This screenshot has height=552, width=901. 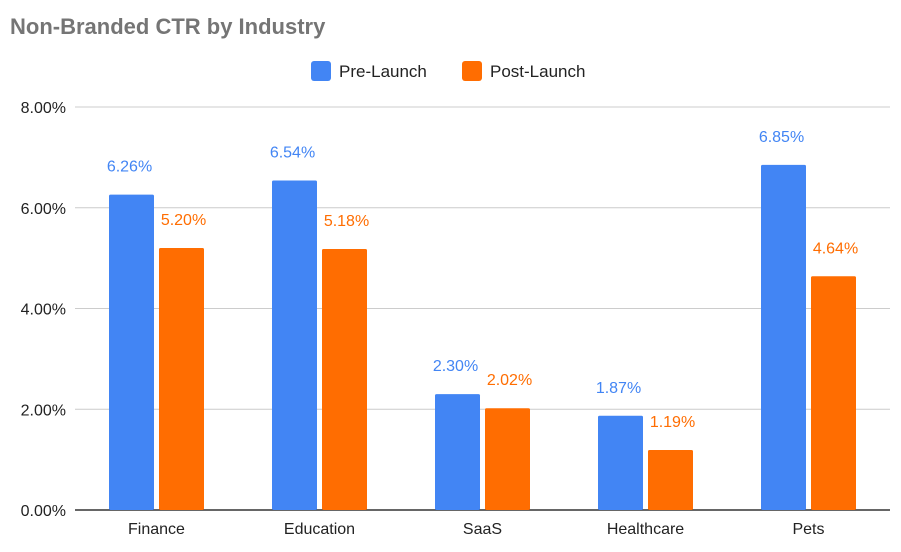 I want to click on y-tick-label: 4.00%, so click(x=43, y=310).